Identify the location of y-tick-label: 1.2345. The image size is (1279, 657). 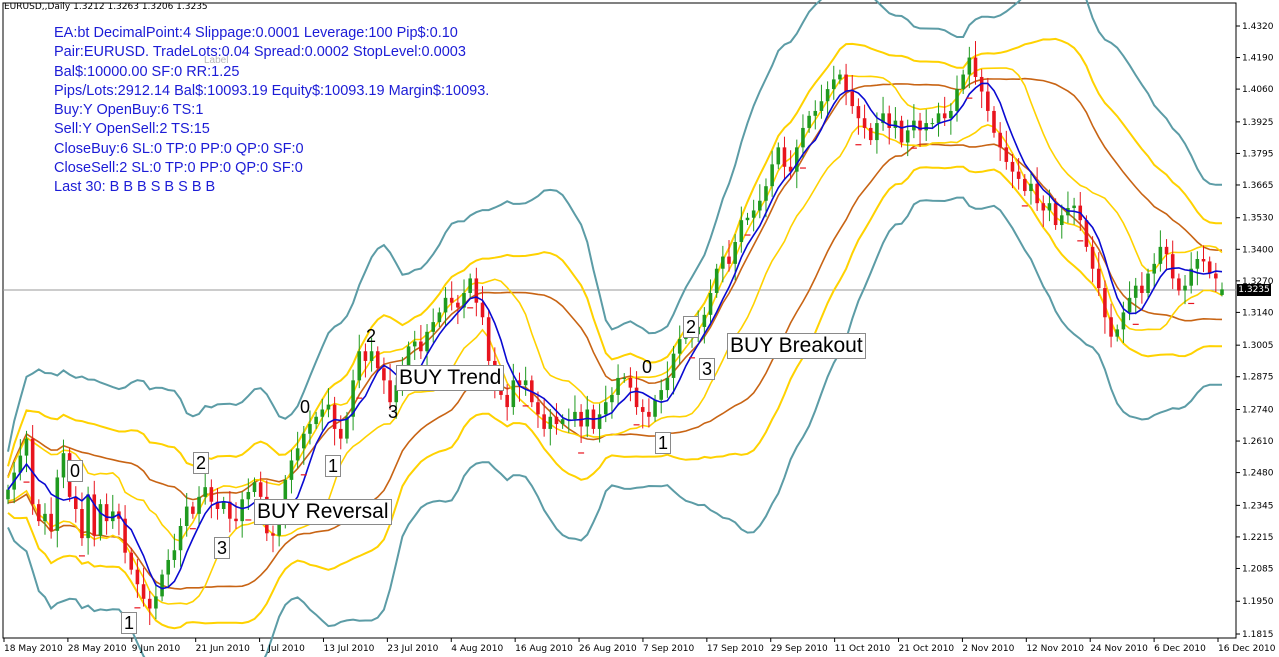
(1258, 506).